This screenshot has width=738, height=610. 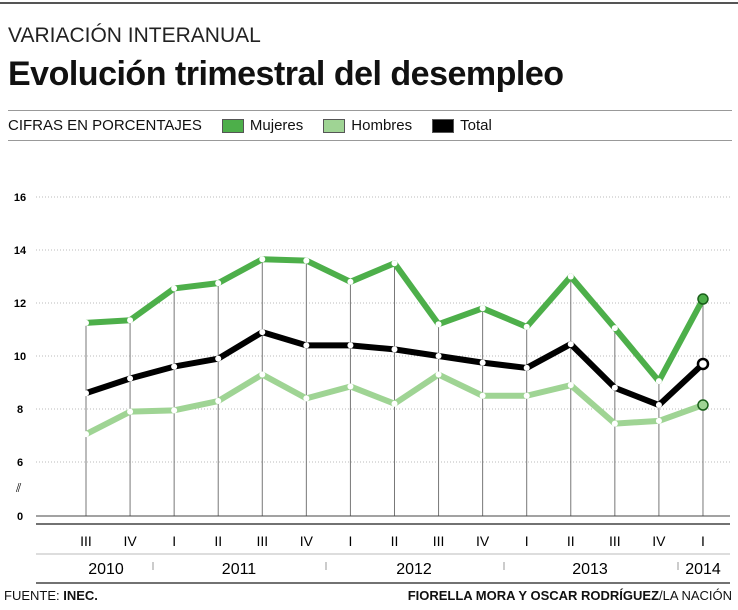 What do you see at coordinates (286, 74) in the screenshot?
I see `chart-title: Evolución trimestral del desempleo` at bounding box center [286, 74].